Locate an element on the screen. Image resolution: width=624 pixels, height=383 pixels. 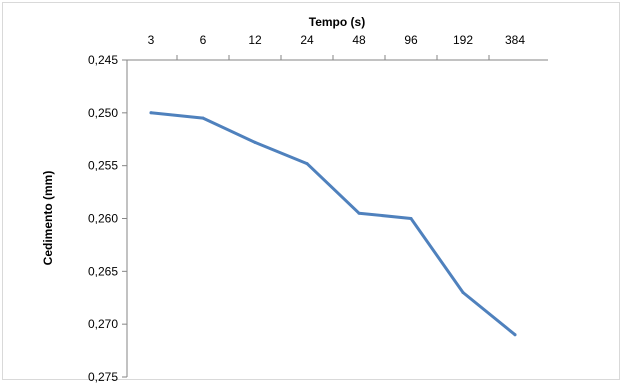
x-tick-label: 192 is located at coordinates (463, 40).